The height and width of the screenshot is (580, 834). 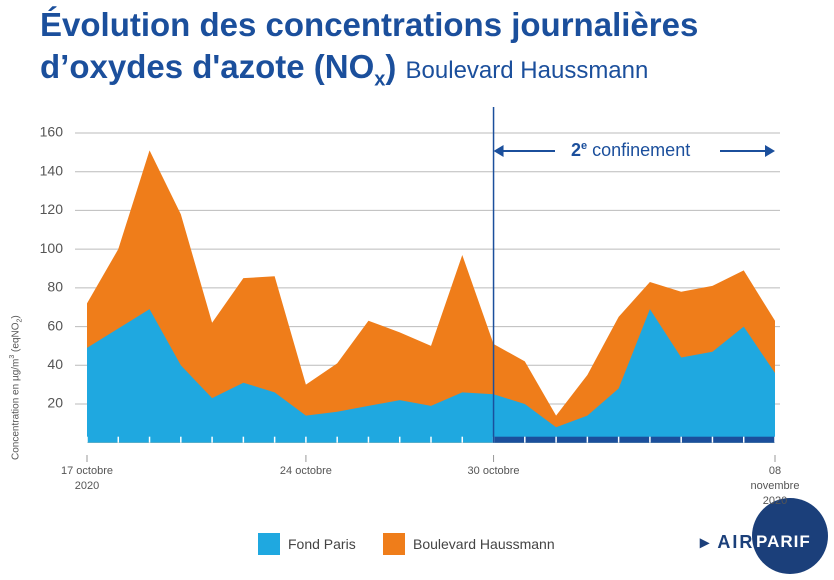 What do you see at coordinates (207, 66) in the screenshot?
I see `title-part: d’oxydes d'azote (NO` at bounding box center [207, 66].